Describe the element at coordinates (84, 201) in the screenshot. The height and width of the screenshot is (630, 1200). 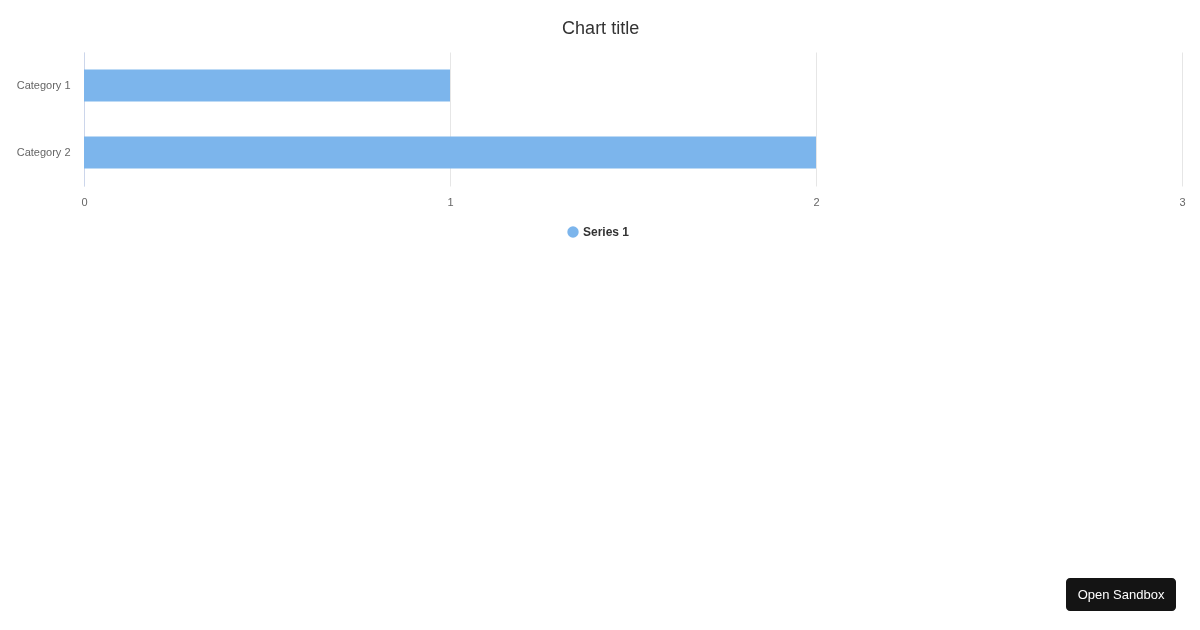
I see `x-tick-label: 0` at that location.